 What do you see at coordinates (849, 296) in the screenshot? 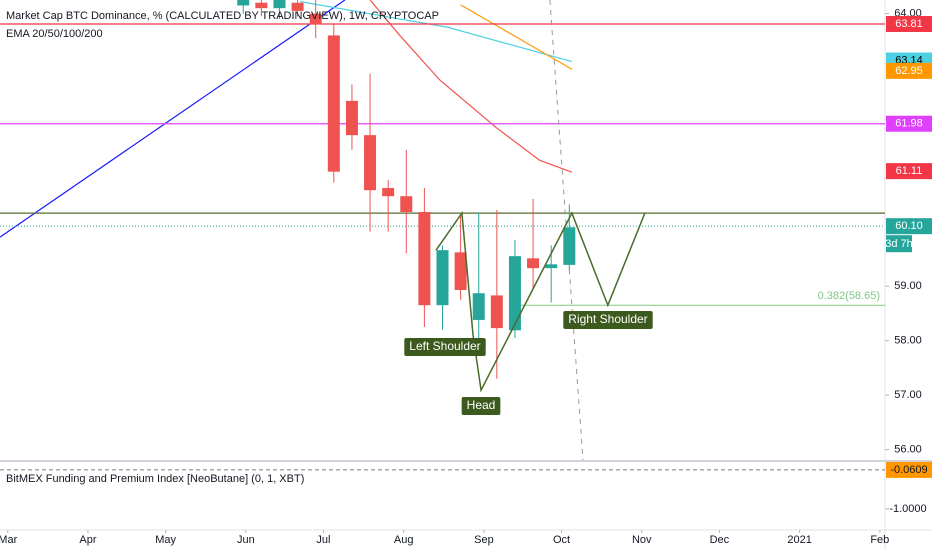
I see `fib-label: 0.382(58.65)` at bounding box center [849, 296].